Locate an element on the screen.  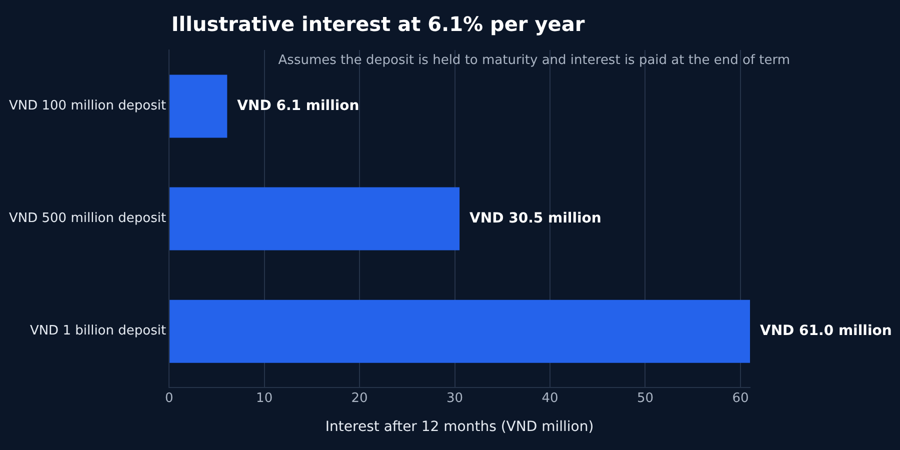
data-label: VND 6.1 million is located at coordinates (298, 106).